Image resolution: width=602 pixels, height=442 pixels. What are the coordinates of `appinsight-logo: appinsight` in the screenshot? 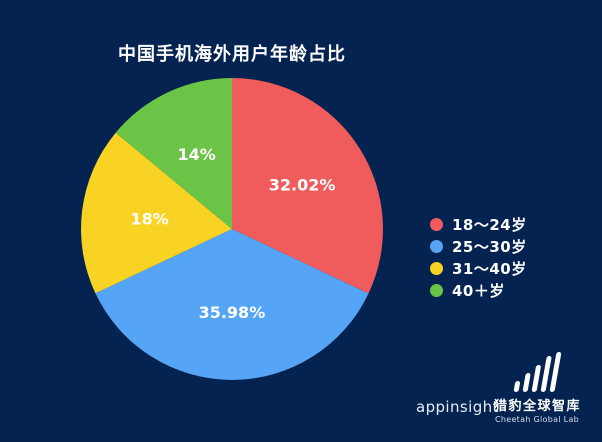 It's located at (457, 407).